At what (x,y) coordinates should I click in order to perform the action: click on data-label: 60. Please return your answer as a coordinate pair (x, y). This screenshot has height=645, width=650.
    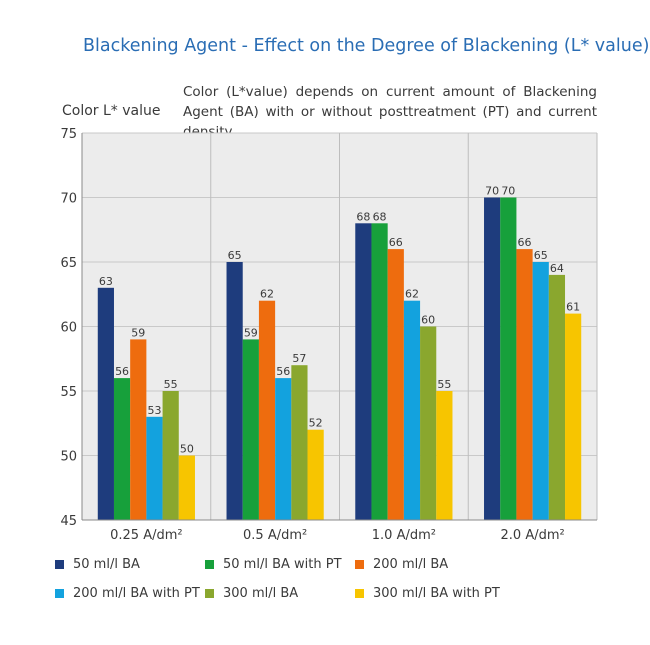
    Looking at the image, I should click on (428, 320).